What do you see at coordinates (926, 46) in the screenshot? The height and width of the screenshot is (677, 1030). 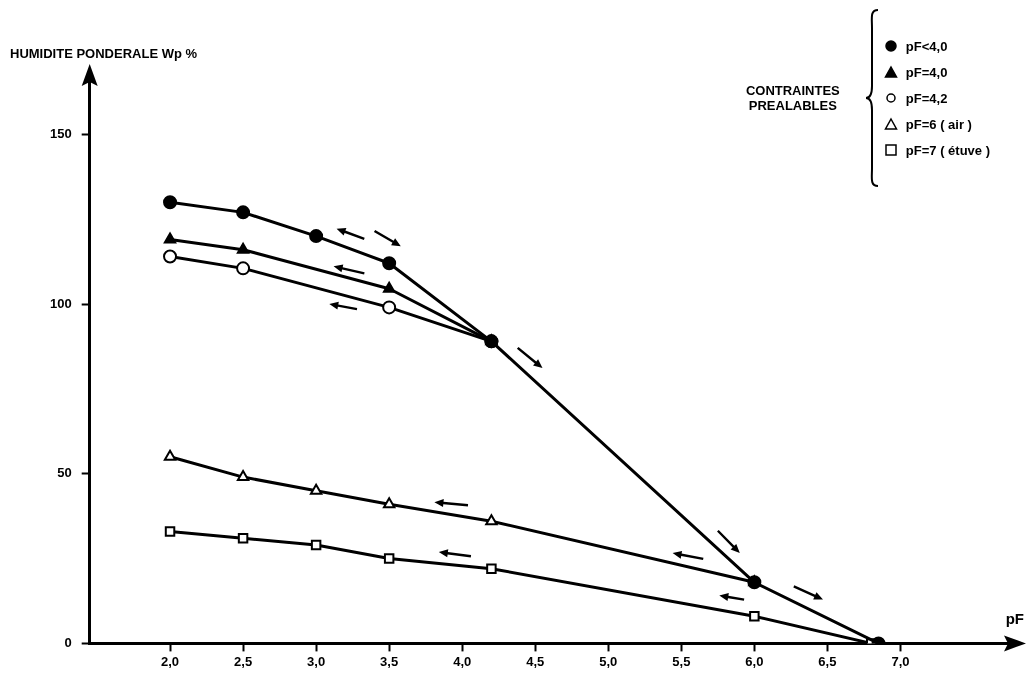 I see `legend-label: pF<4,0` at bounding box center [926, 46].